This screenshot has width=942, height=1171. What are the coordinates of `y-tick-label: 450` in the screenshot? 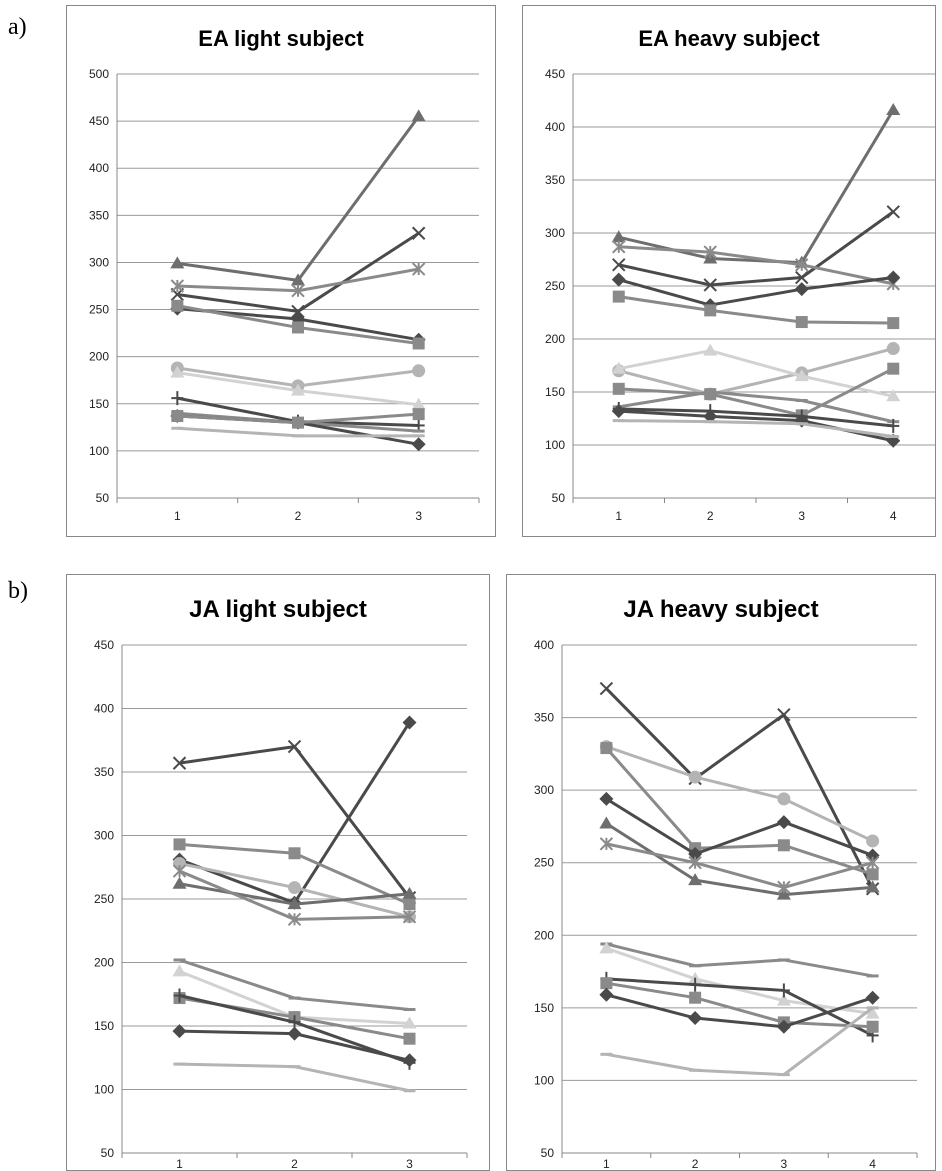 It's located at (99, 121).